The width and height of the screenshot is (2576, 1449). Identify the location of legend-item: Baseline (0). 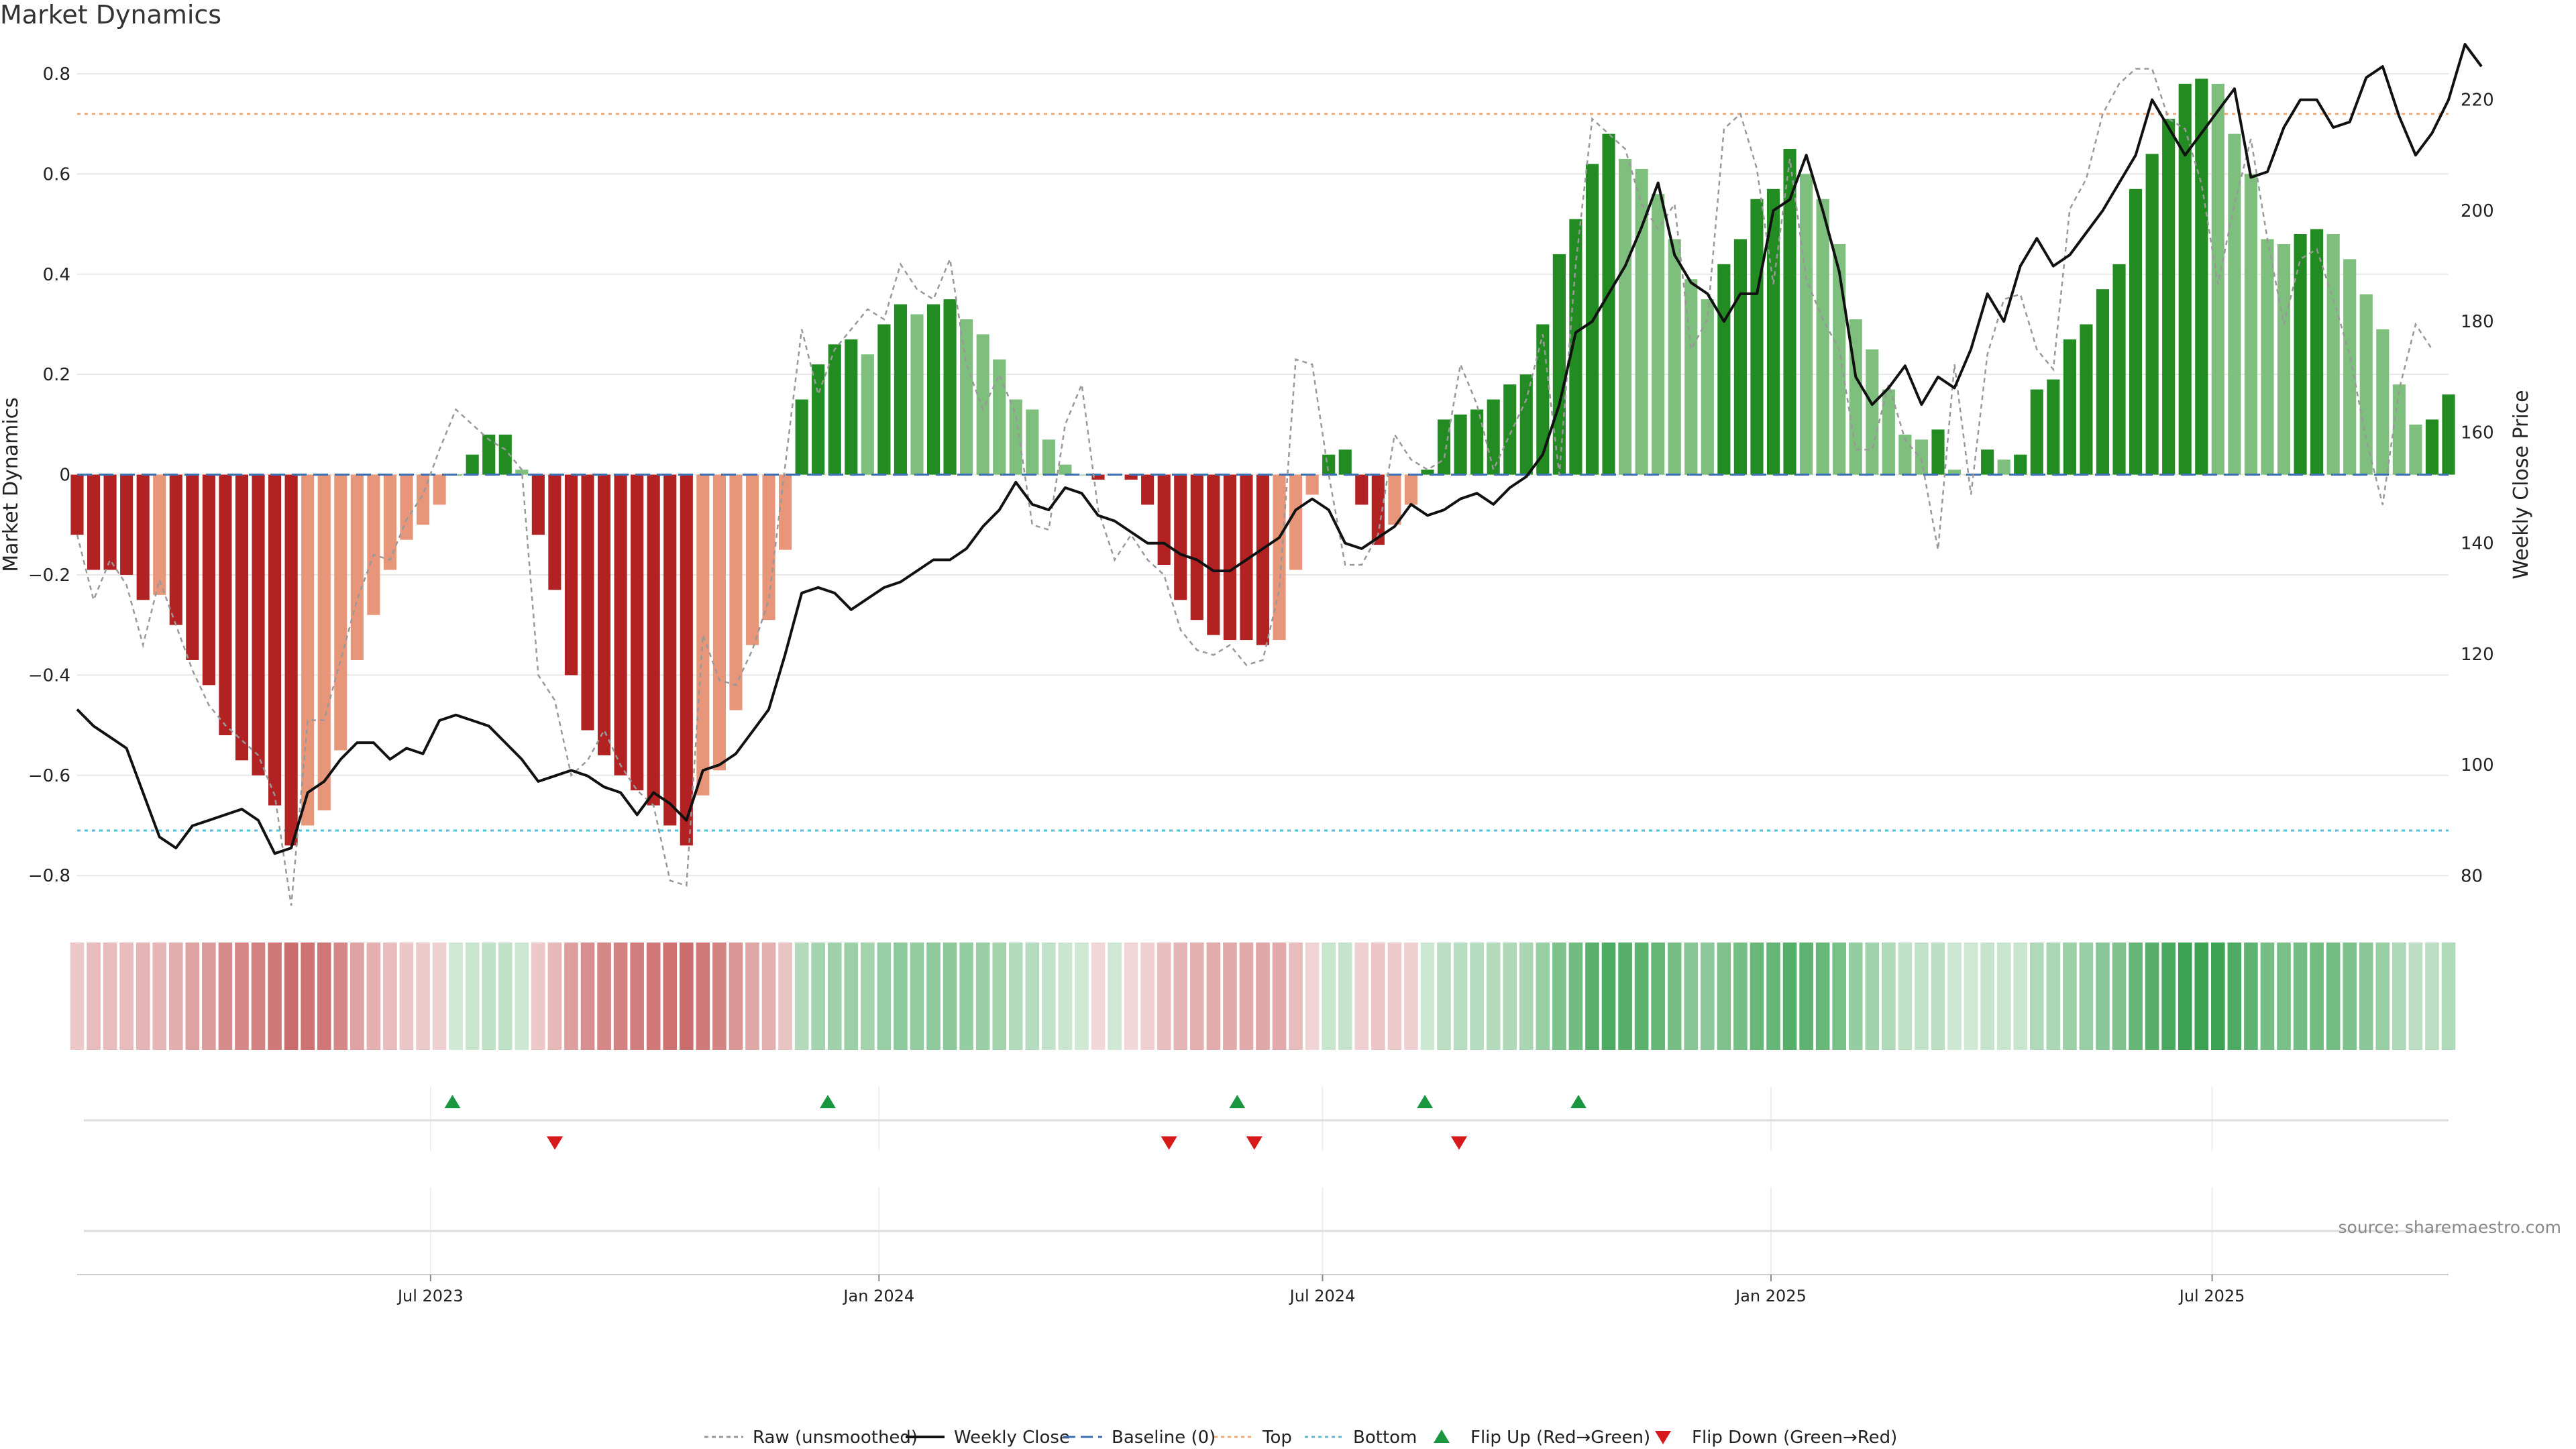
(1139, 1438).